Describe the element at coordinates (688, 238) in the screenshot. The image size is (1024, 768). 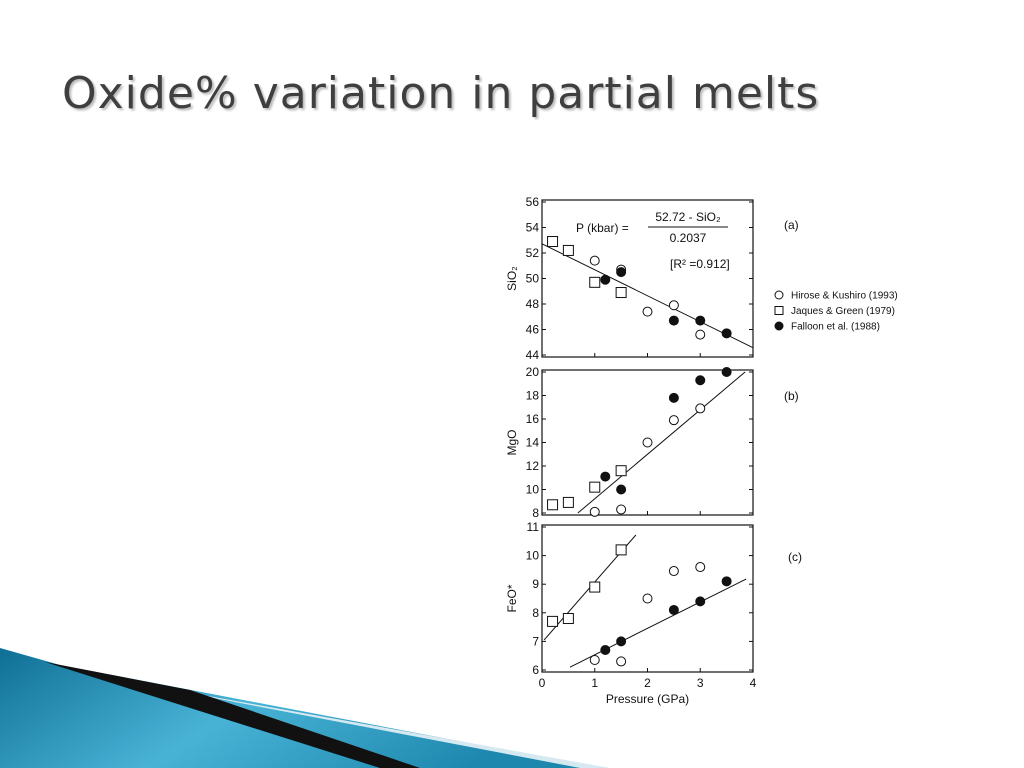
I see `equation-denominator: 0.2037` at that location.